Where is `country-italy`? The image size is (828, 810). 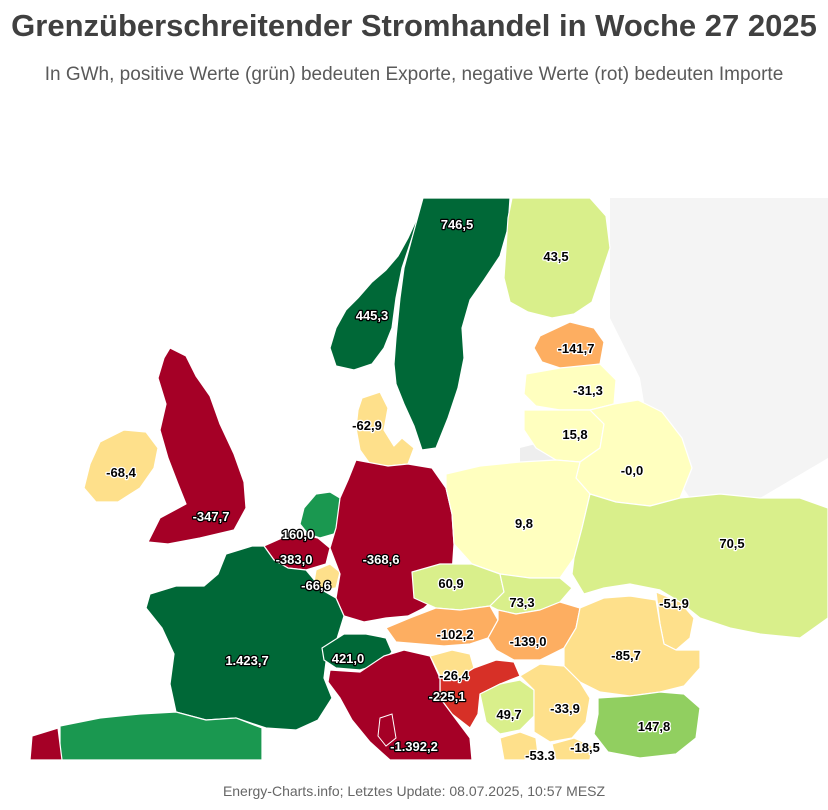
country-italy is located at coordinates (400, 704).